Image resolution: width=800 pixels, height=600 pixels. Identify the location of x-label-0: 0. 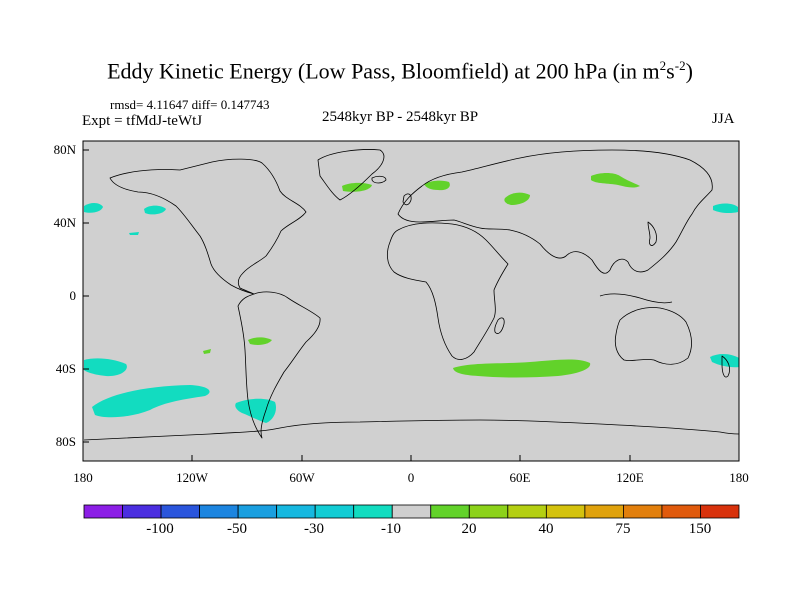
(411, 477).